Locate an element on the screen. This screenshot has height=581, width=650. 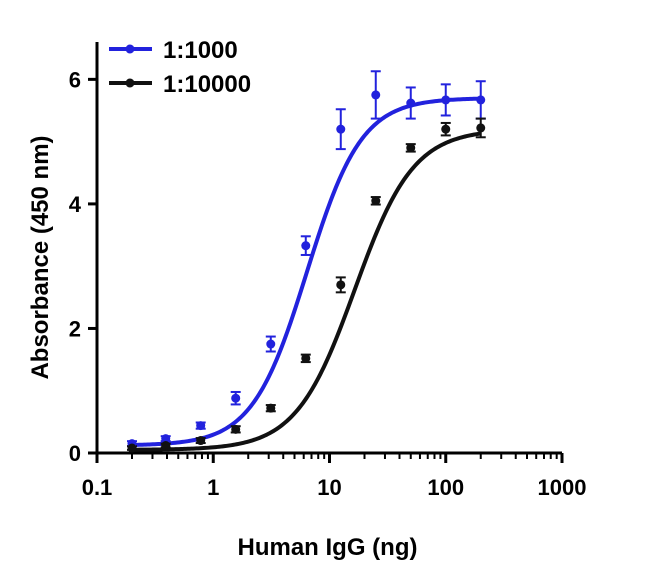
x-tick-label: 1000 is located at coordinates (562, 487).